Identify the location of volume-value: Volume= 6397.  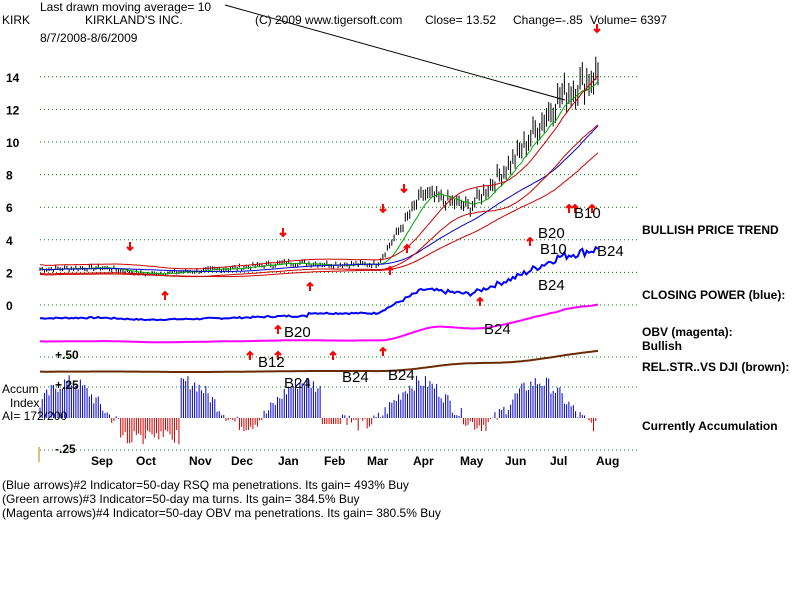
(628, 20).